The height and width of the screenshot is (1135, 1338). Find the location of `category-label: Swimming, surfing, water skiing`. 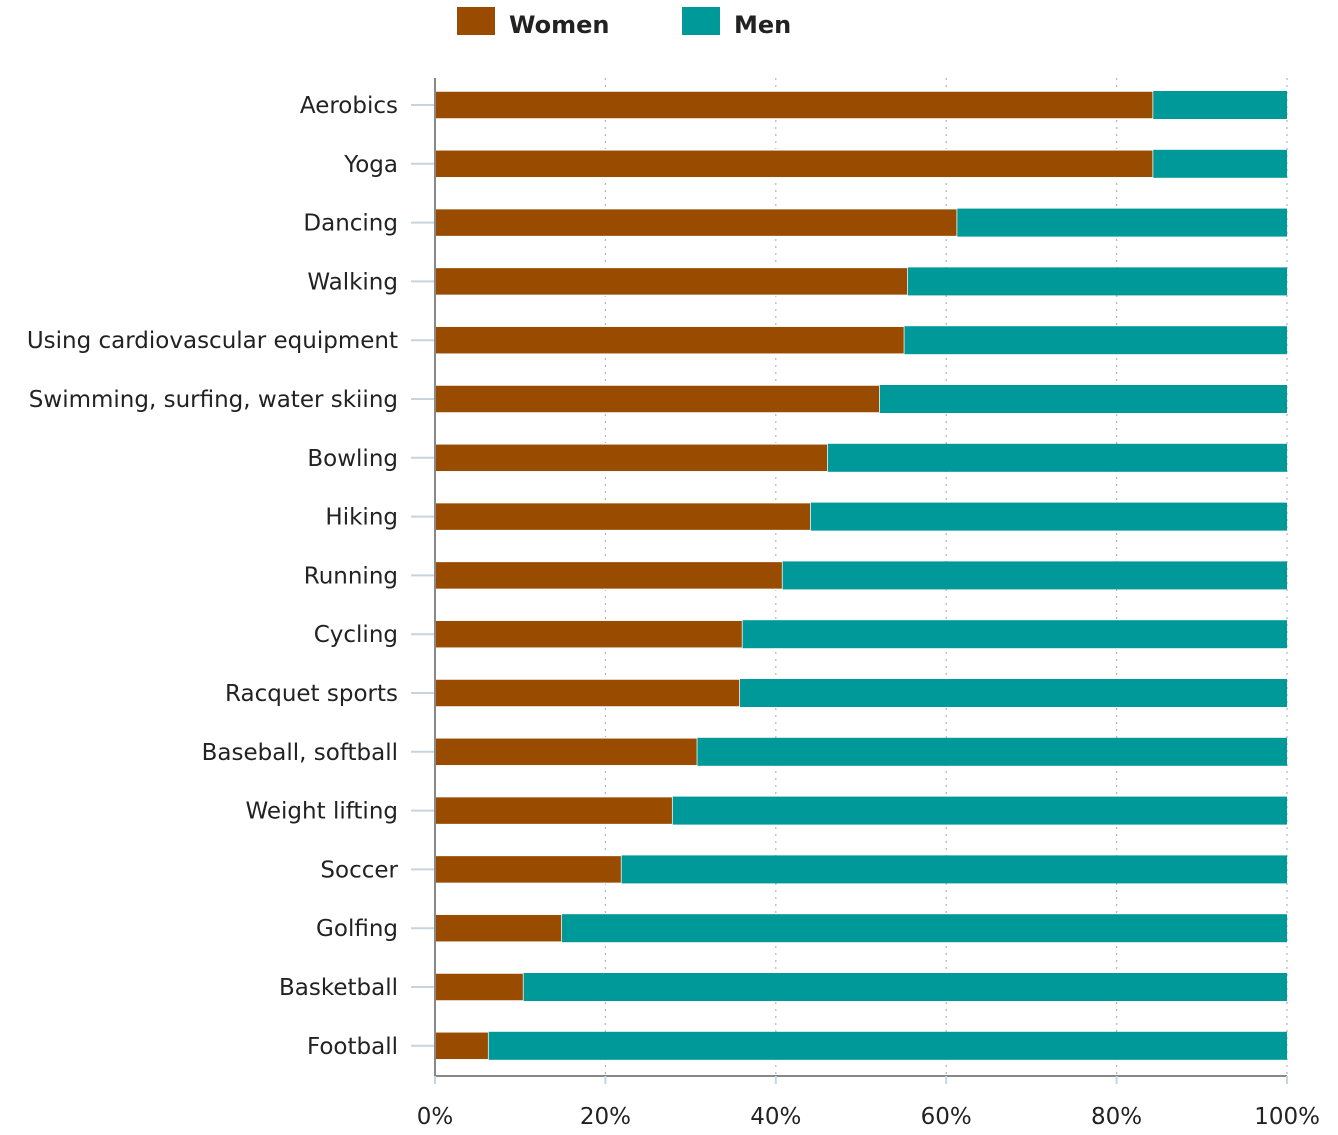

category-label: Swimming, surfing, water skiing is located at coordinates (213, 400).